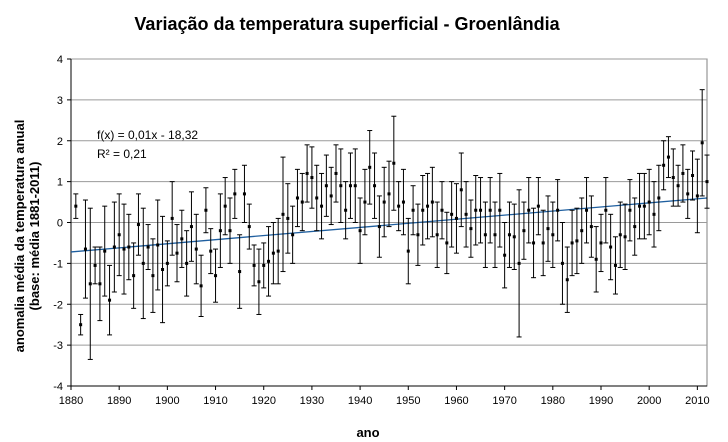 This screenshot has height=442, width=728. Describe the element at coordinates (456, 401) in the screenshot. I see `x-tick-label: 1960` at that location.